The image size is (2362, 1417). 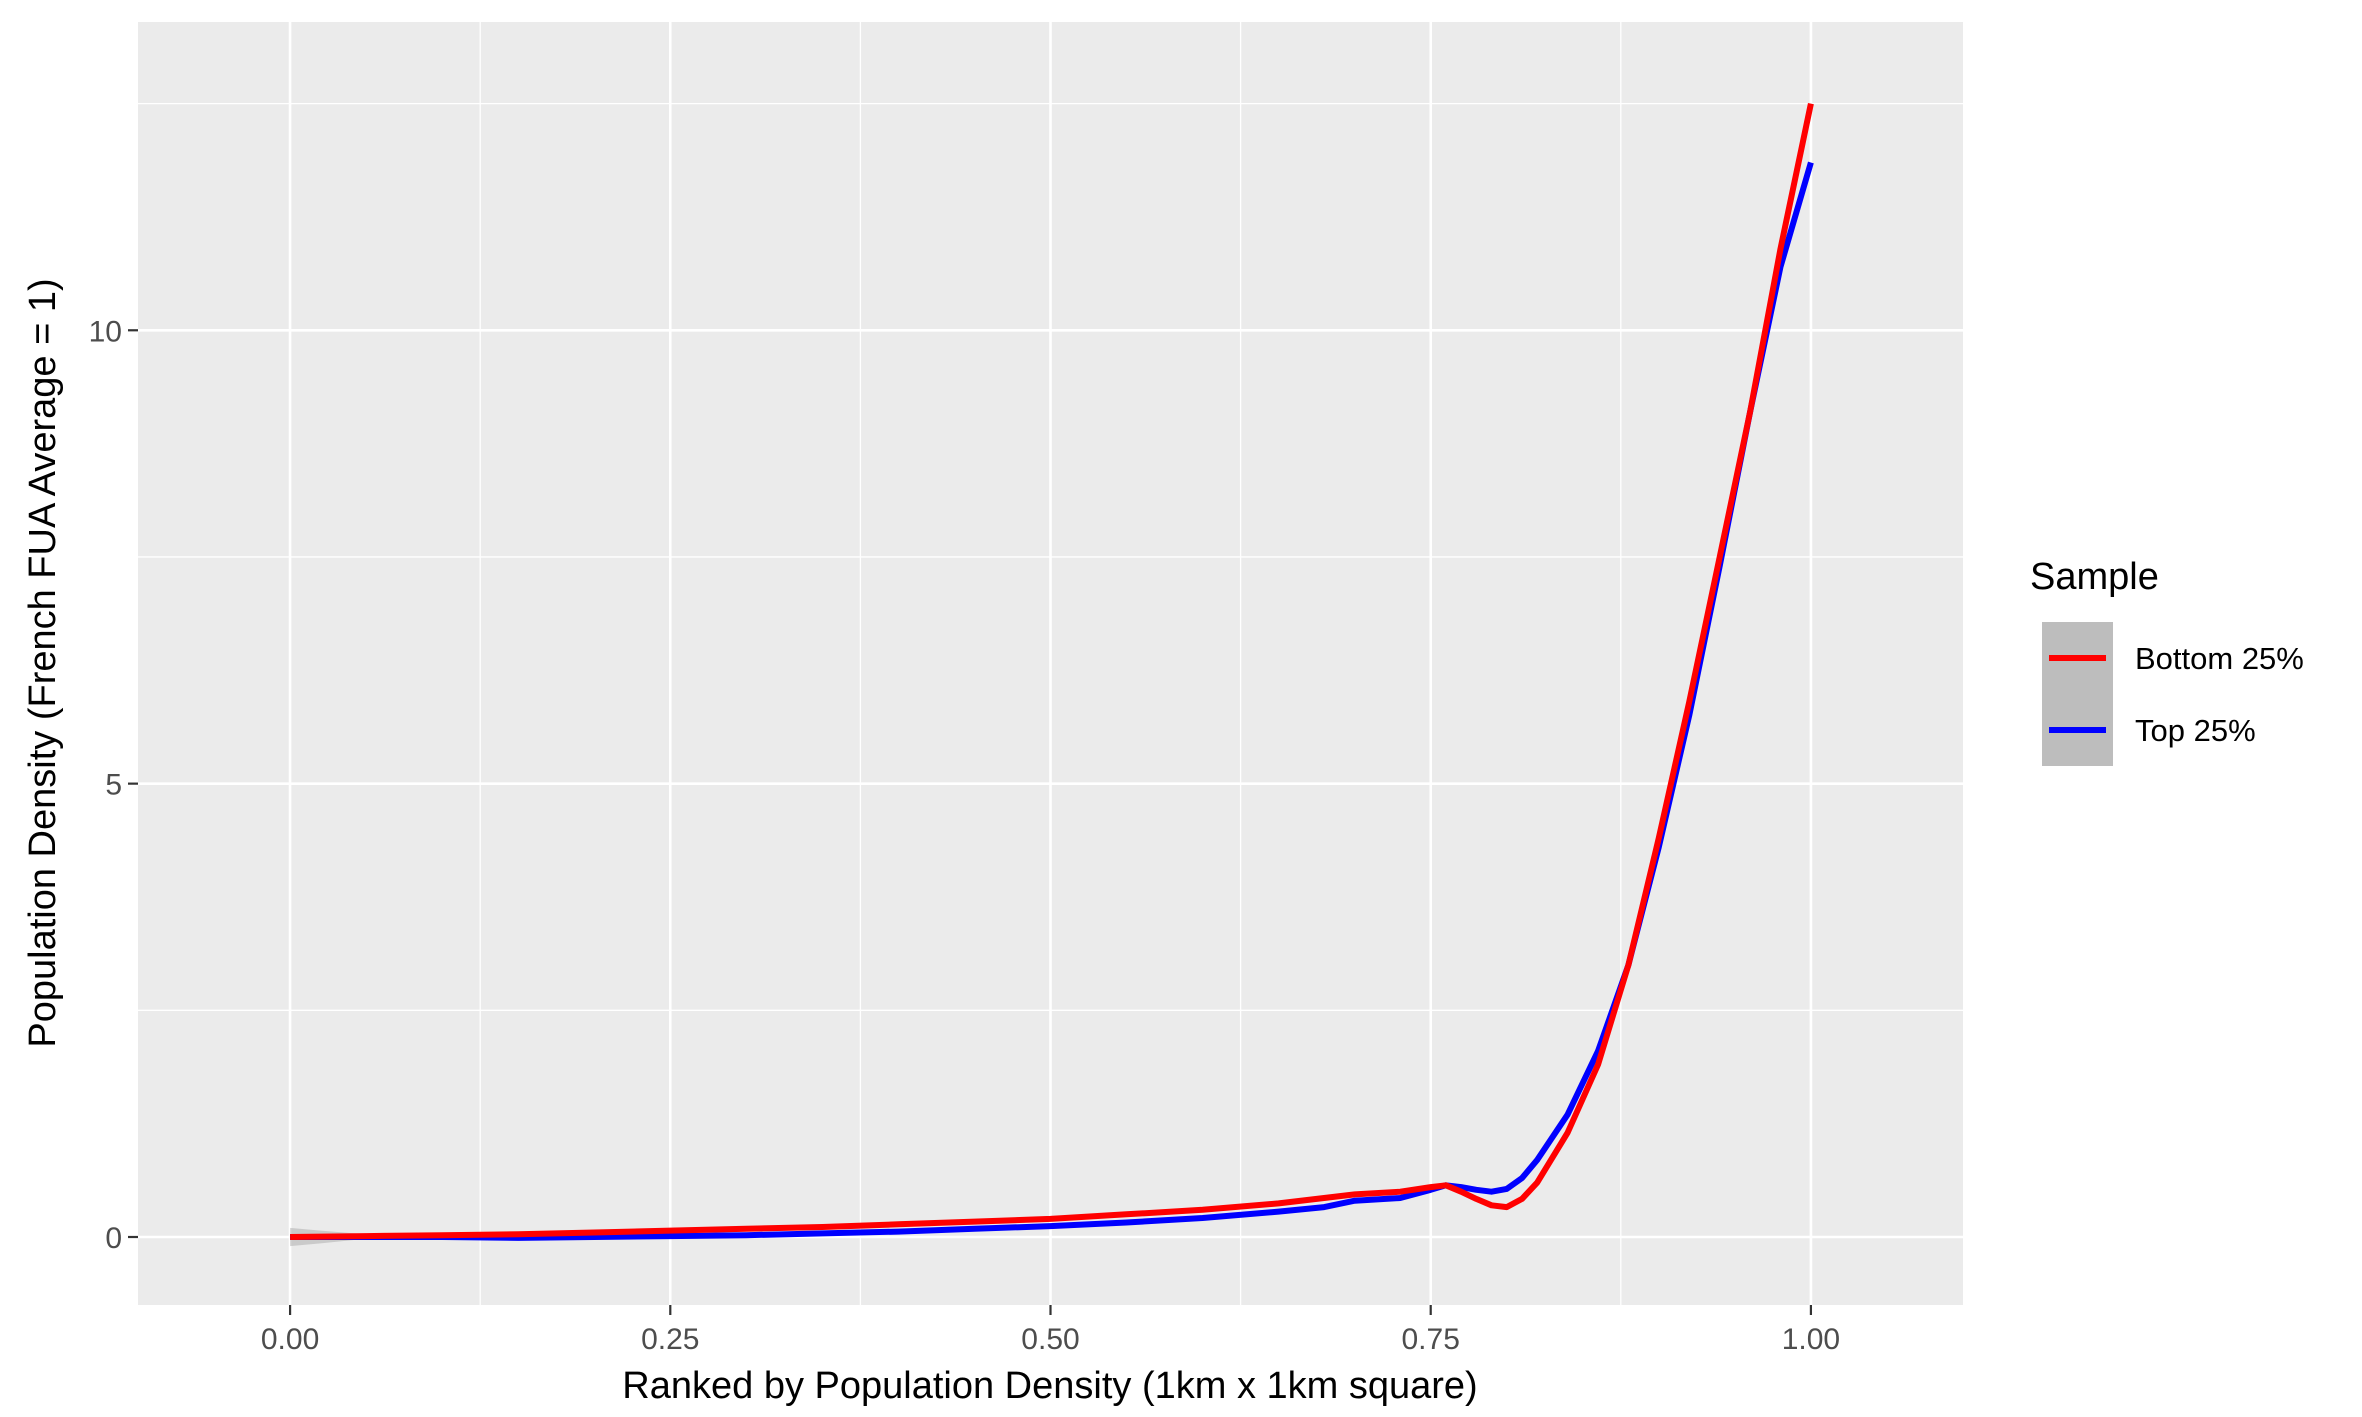 What do you see at coordinates (290, 1339) in the screenshot?
I see `x-tick-label: 0.00` at bounding box center [290, 1339].